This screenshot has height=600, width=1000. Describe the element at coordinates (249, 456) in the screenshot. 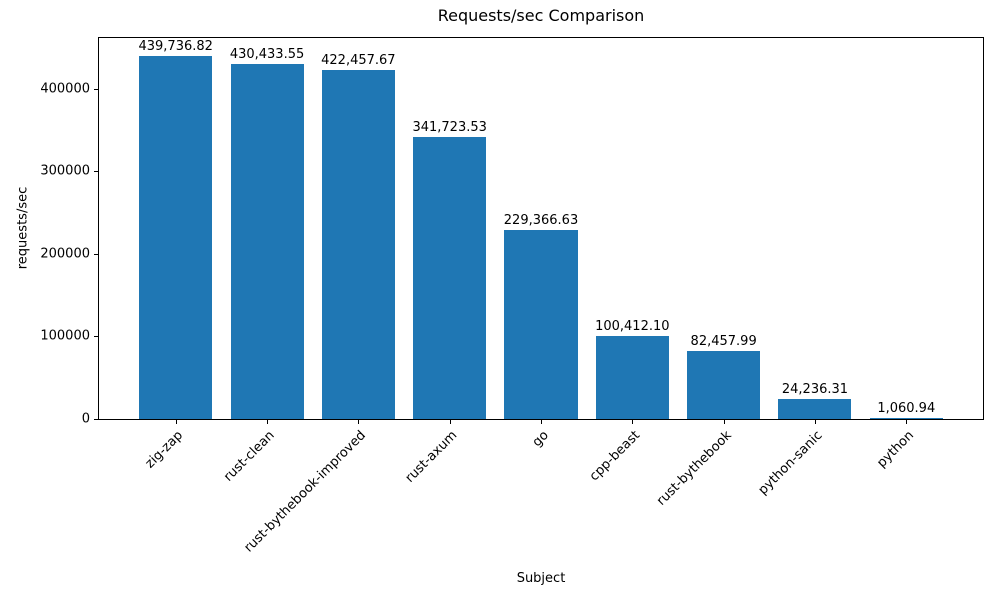

I see `x-tick-label: rust-clean` at that location.